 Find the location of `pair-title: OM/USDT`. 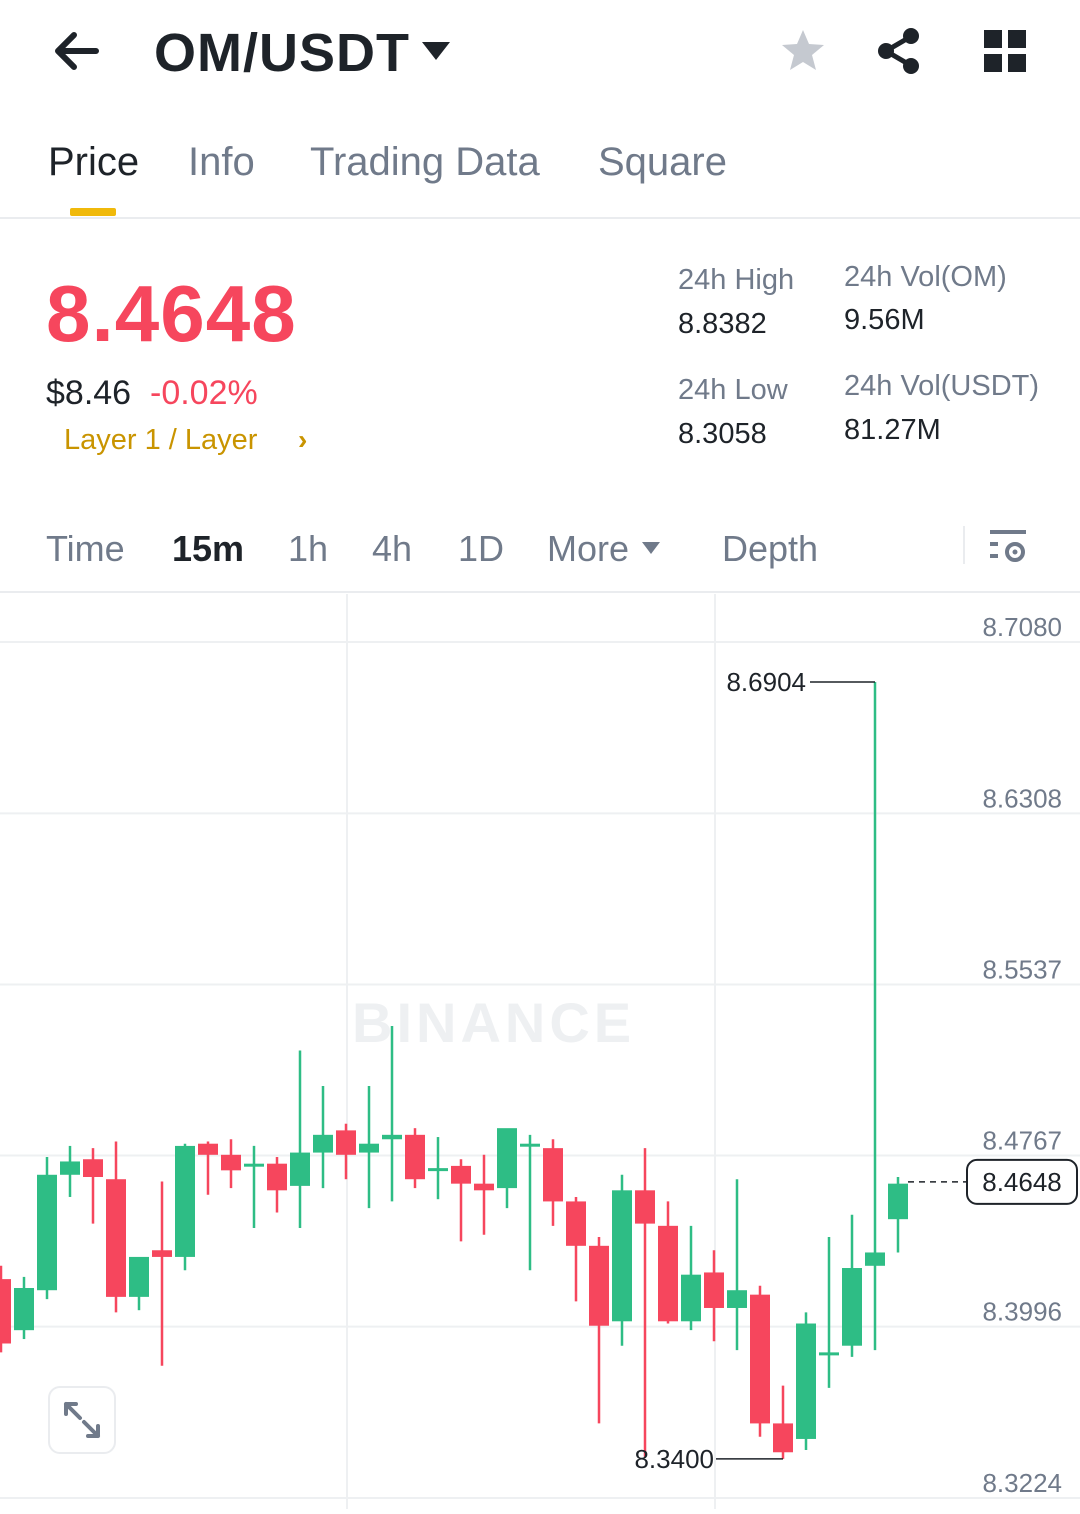

pair-title: OM/USDT is located at coordinates (282, 53).